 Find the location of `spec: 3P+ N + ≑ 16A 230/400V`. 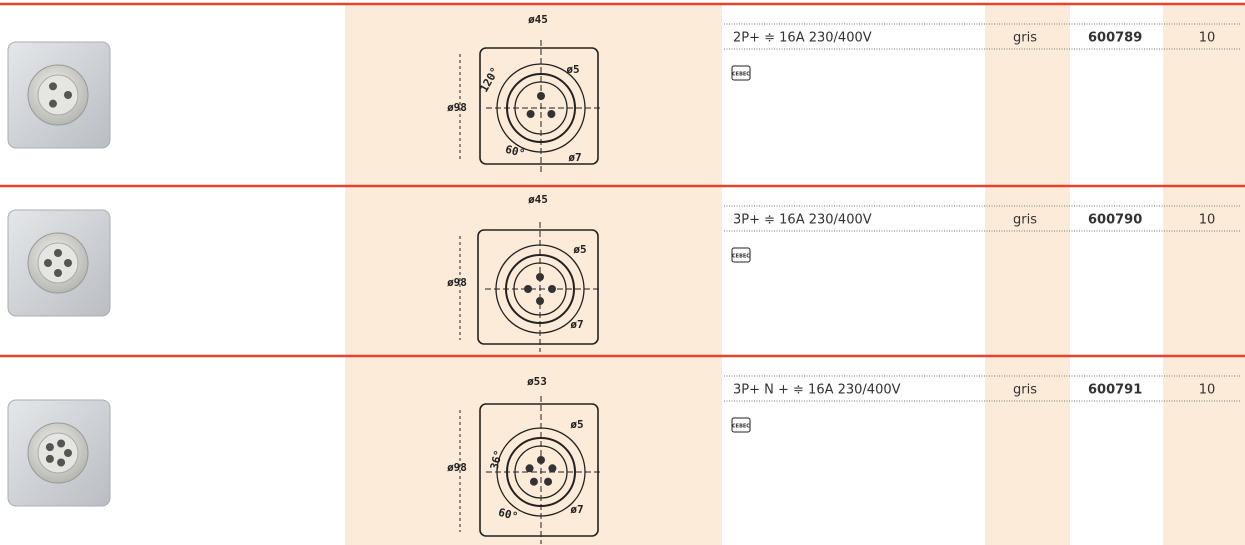

spec: 3P+ N + ≑ 16A 230/400V is located at coordinates (817, 390).